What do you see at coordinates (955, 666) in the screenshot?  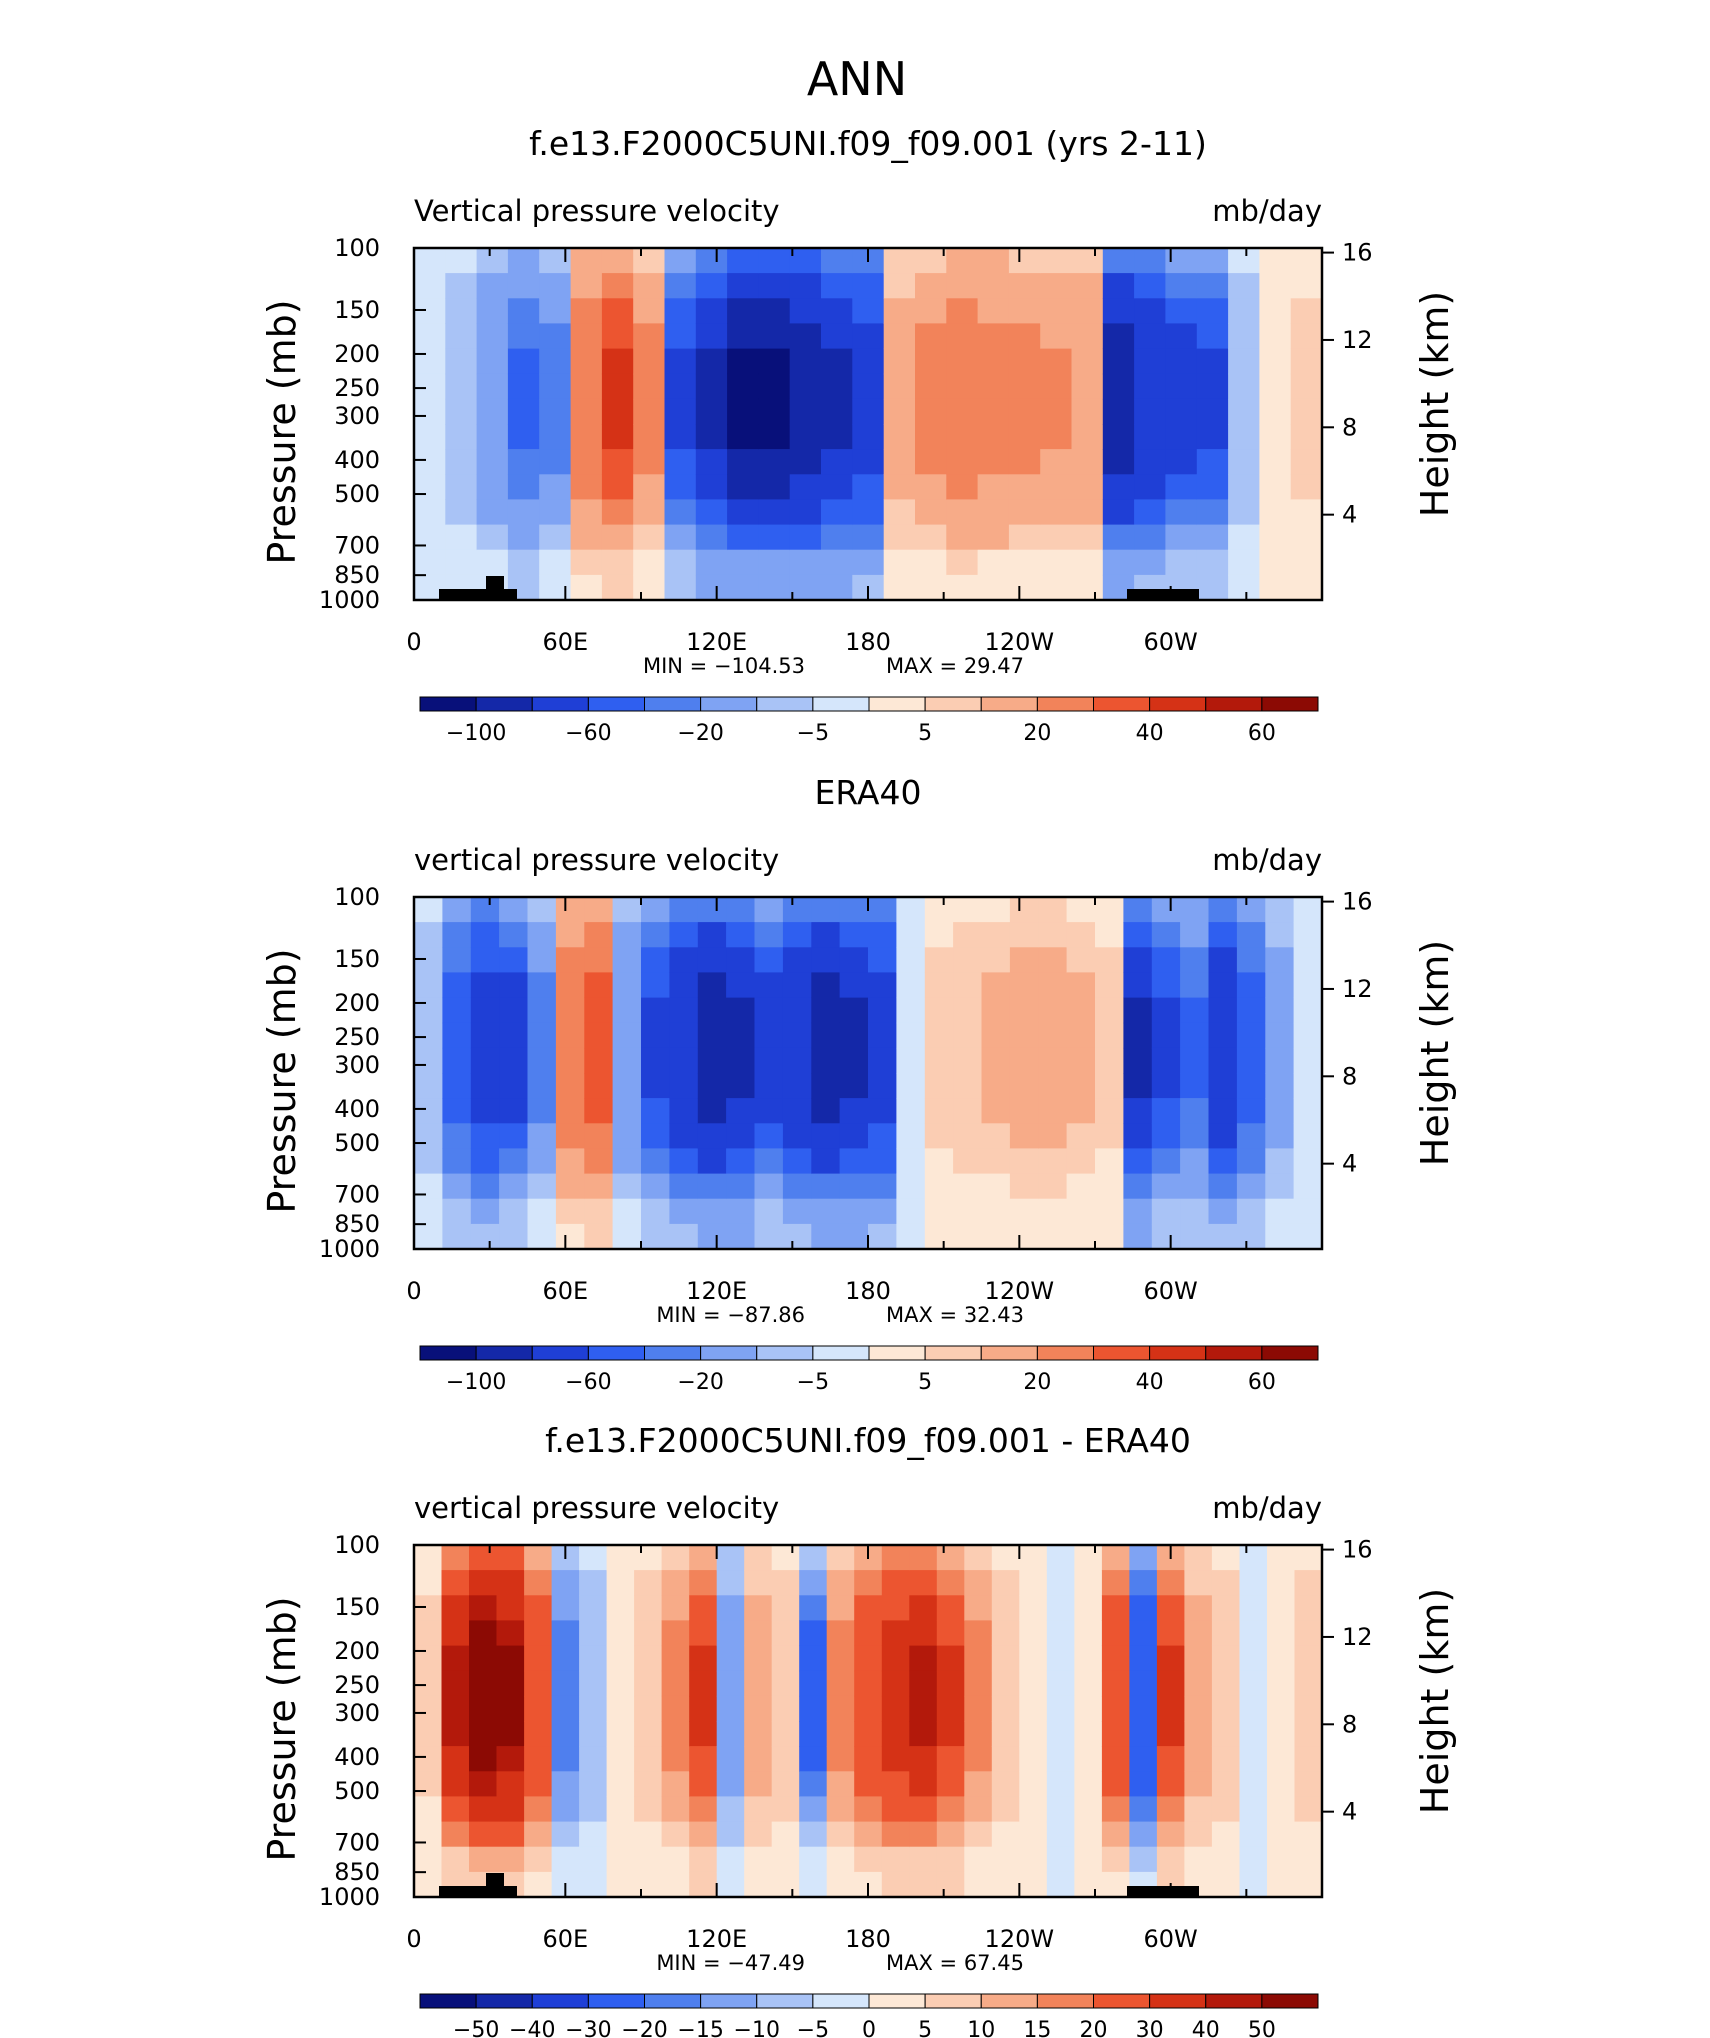 I see `max-label: MAX = 29.47` at bounding box center [955, 666].